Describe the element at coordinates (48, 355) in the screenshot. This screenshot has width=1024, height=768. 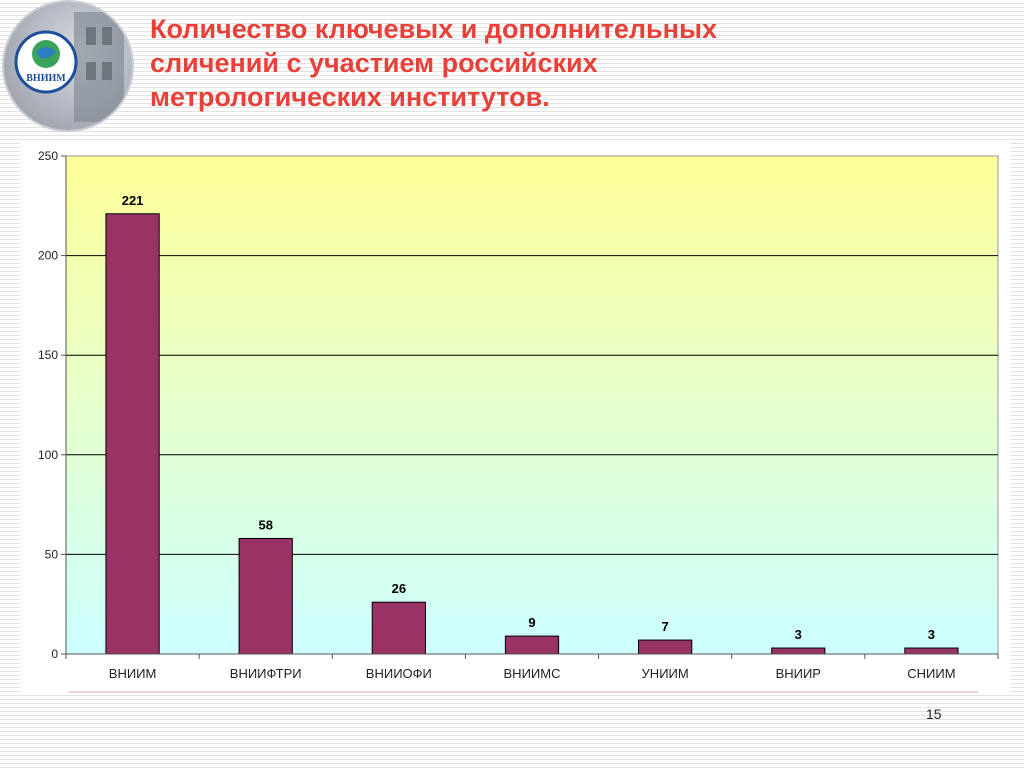
I see `y-tick-label: 150` at that location.